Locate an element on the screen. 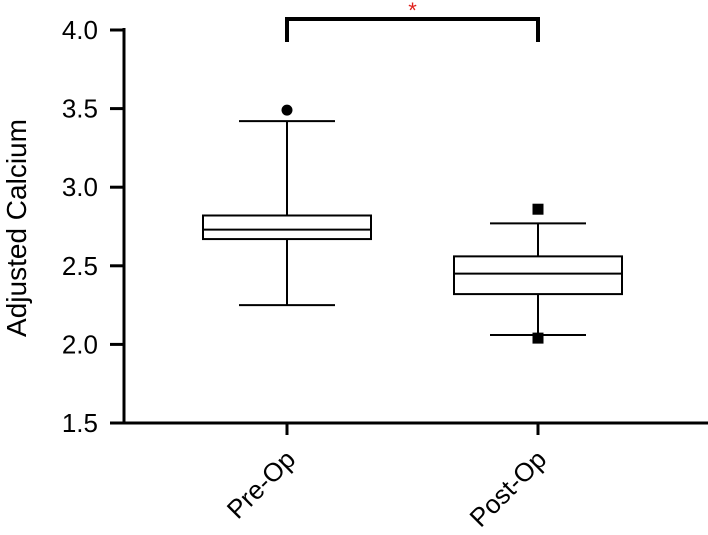 The image size is (708, 535). y-axis-label: Adjusted Calcium is located at coordinates (16, 228).